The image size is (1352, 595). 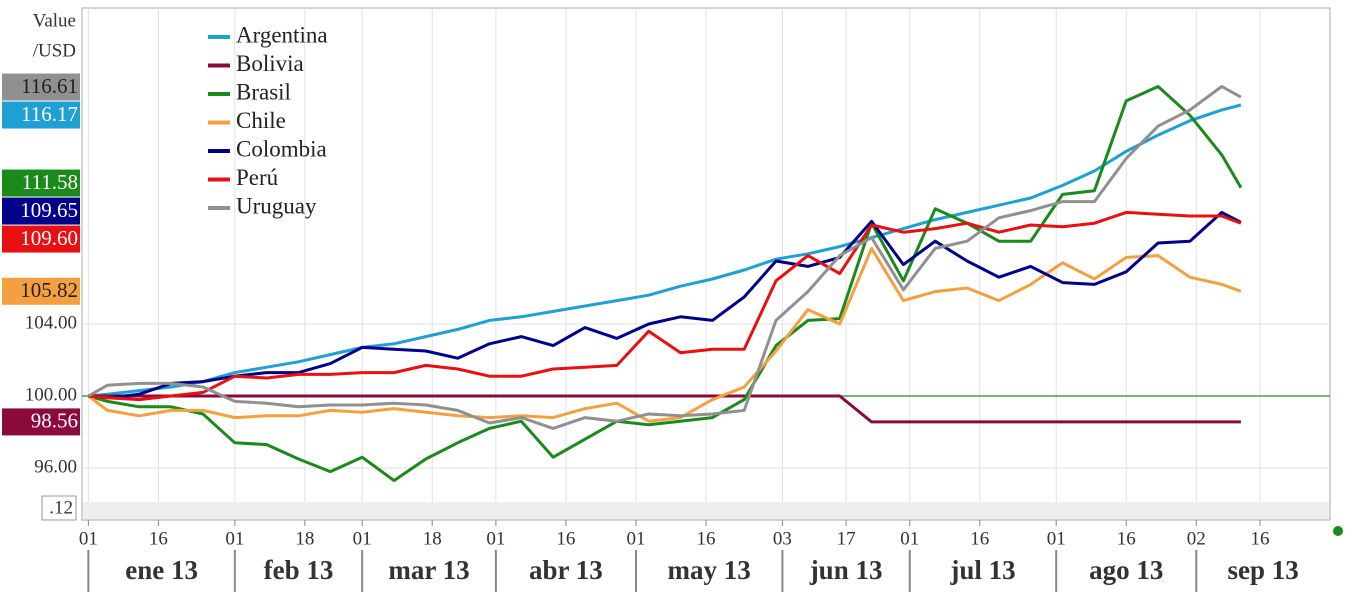 What do you see at coordinates (161, 570) in the screenshot?
I see `month-label: ene 13` at bounding box center [161, 570].